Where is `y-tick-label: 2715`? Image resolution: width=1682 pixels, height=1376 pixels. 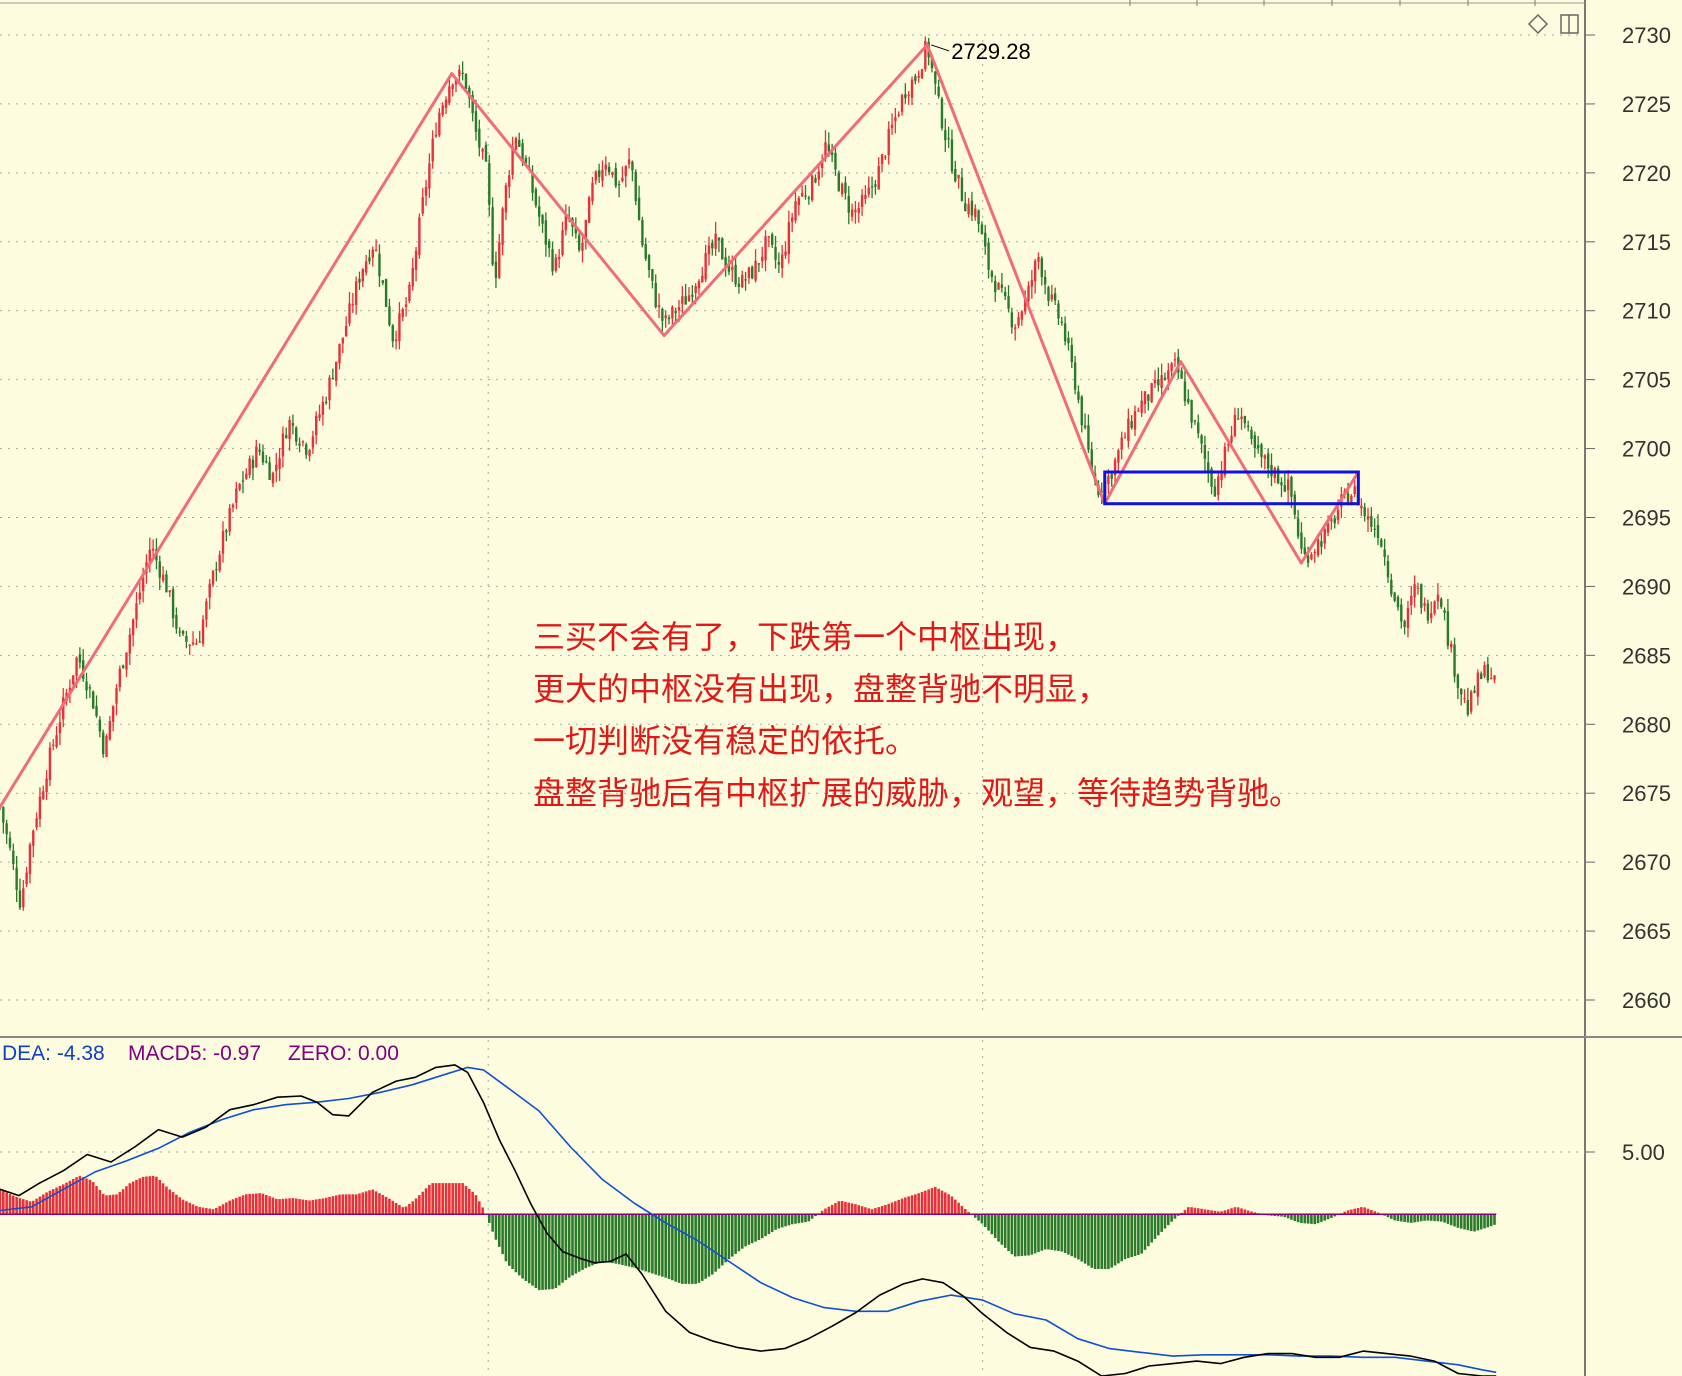 y-tick-label: 2715 is located at coordinates (1646, 242).